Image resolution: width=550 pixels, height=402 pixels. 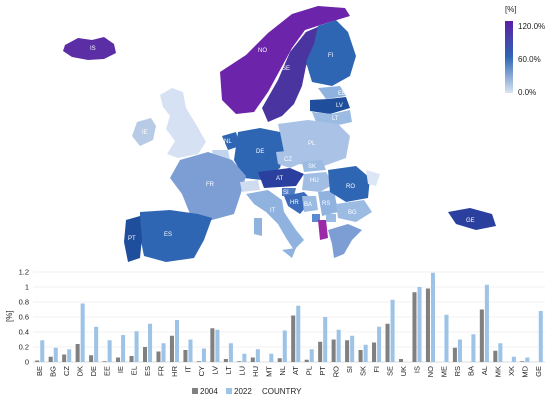 I want to click on x-tick-label: BE, so click(x=39, y=371).